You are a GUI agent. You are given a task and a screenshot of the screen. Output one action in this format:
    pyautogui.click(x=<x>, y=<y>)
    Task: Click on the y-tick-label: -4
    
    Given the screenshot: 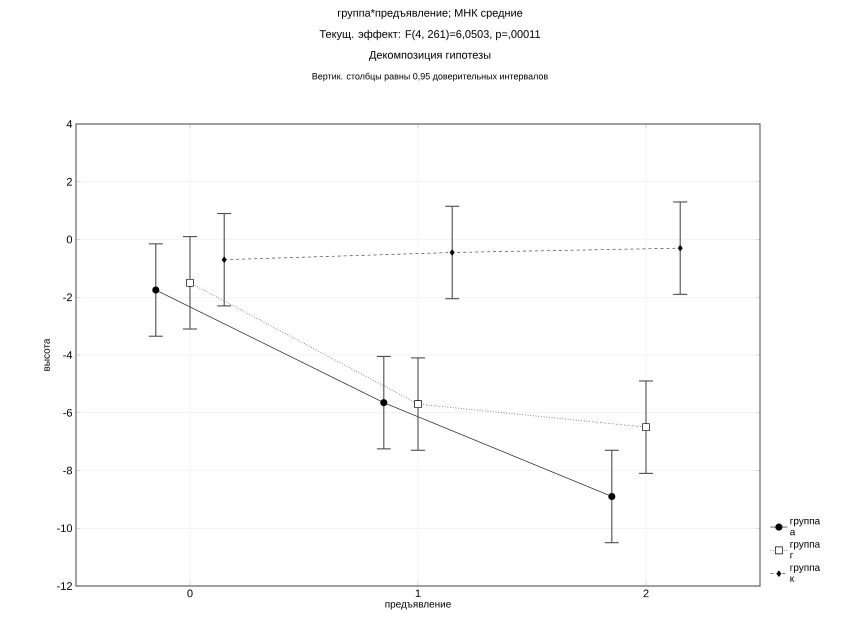 What is the action you would take?
    pyautogui.click(x=67, y=355)
    